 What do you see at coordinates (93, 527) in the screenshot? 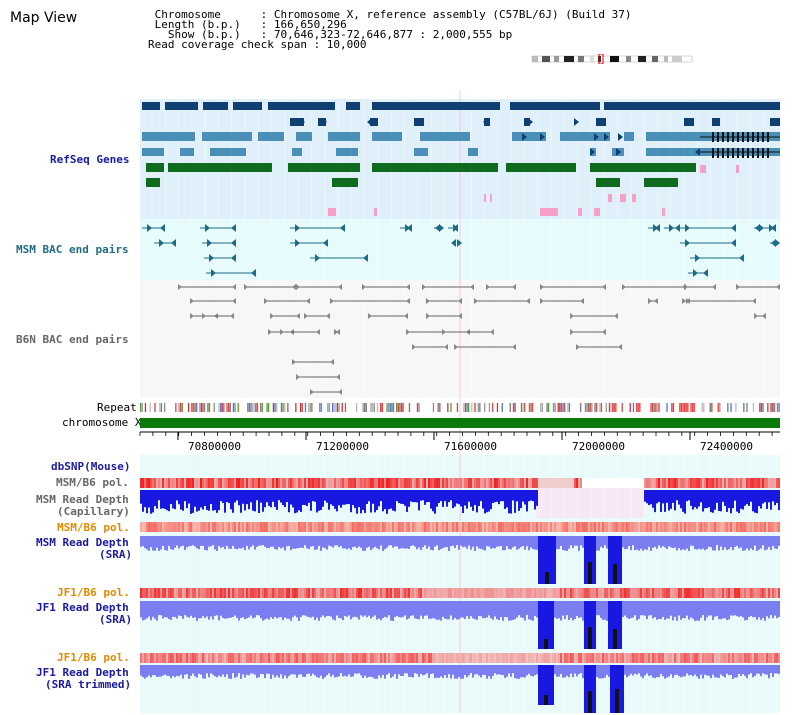
I see `track-label-msm-pol-2: MSM/B6 pol.` at bounding box center [93, 527].